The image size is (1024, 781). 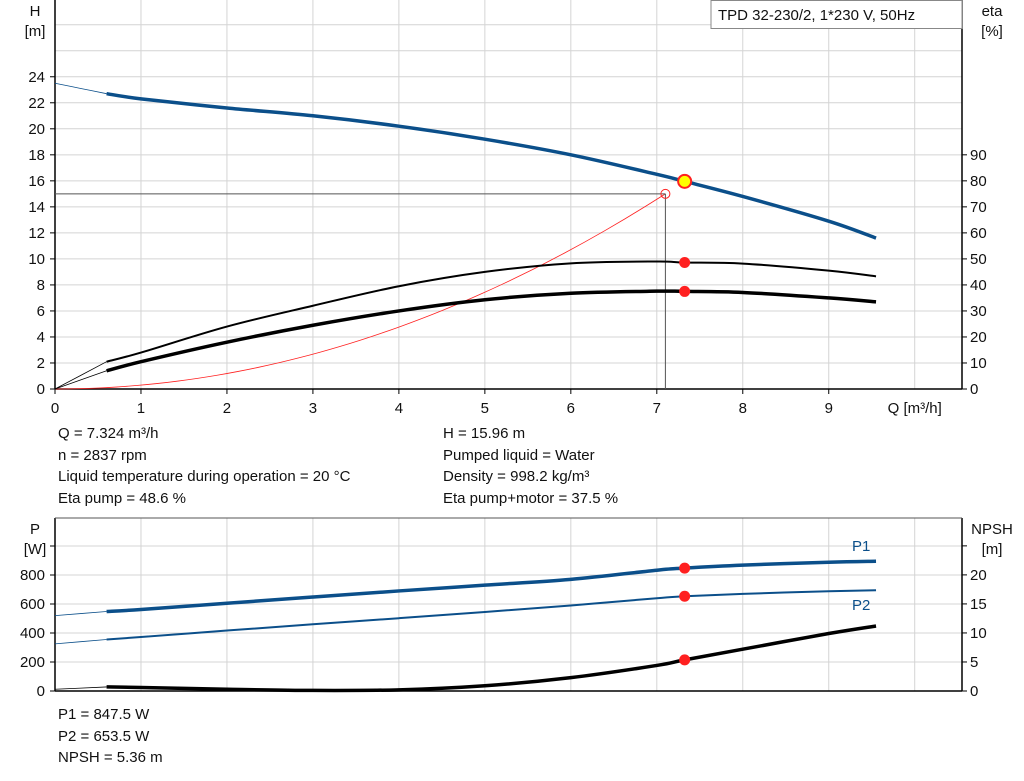 What do you see at coordinates (108, 433) in the screenshot?
I see `readout-q: Q = 7.324 m³/h` at bounding box center [108, 433].